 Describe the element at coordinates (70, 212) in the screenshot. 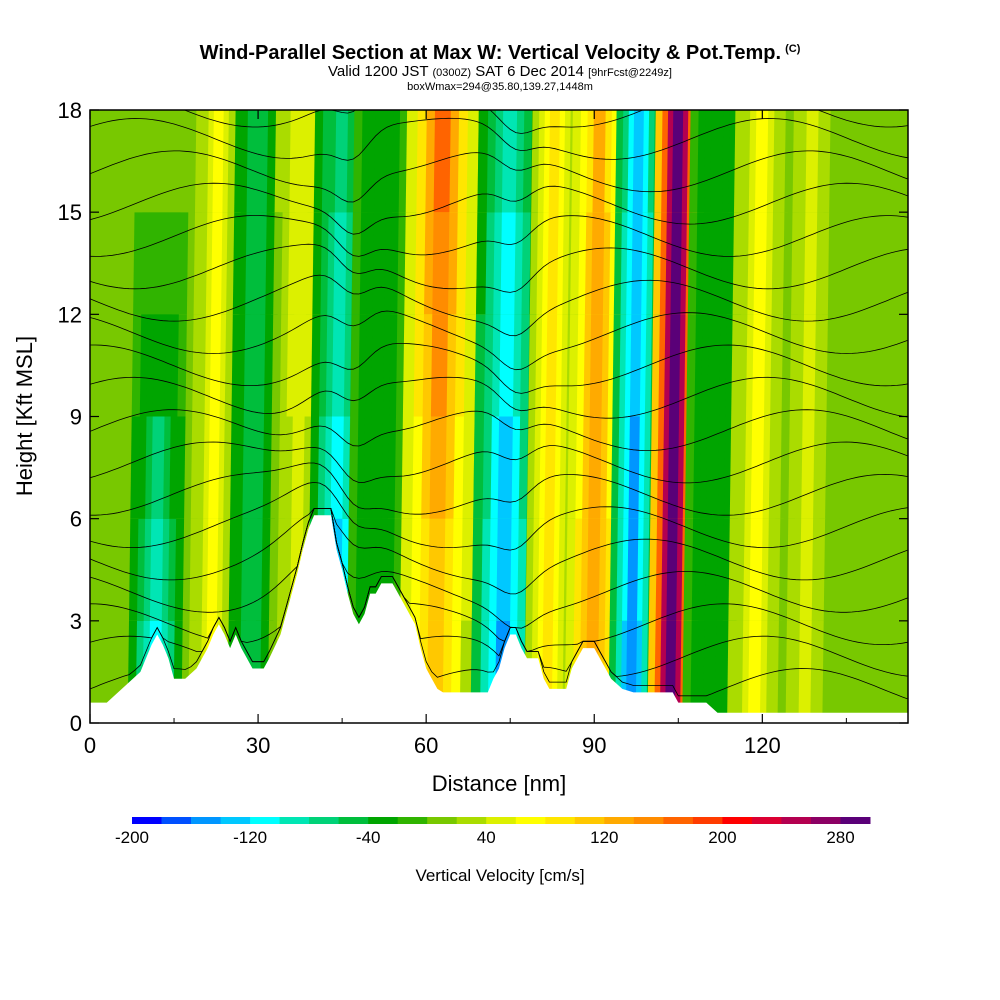

I see `y-tick-label-5: 15` at that location.